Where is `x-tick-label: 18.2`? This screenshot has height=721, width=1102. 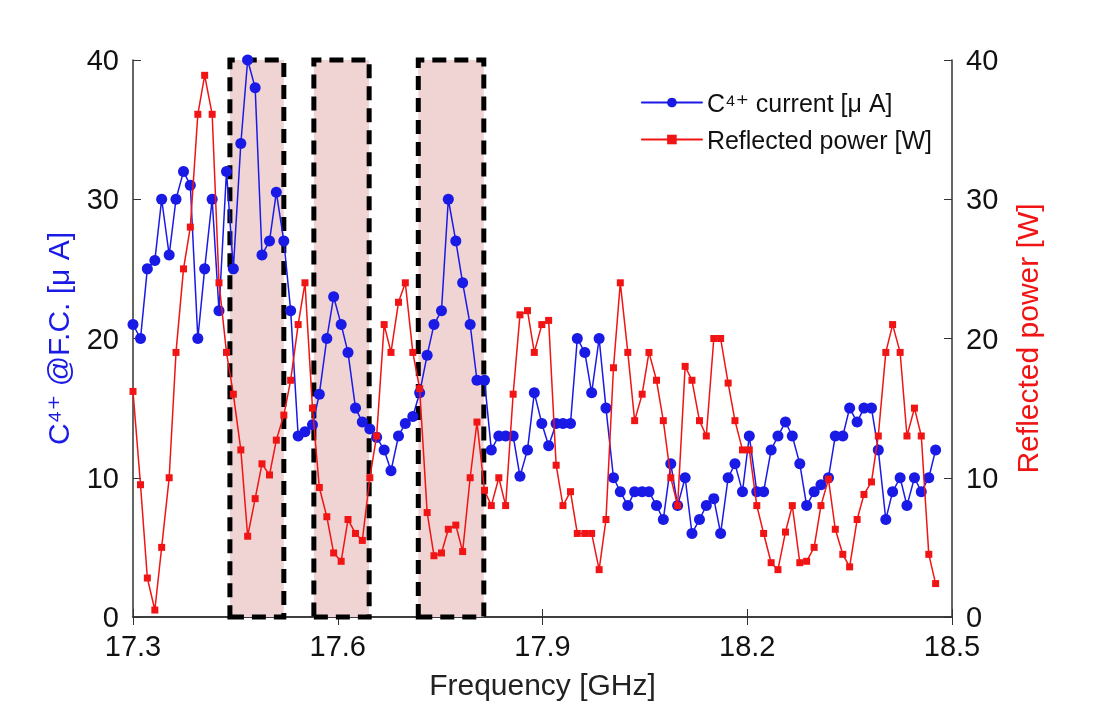
x-tick-label: 18.2 is located at coordinates (747, 645).